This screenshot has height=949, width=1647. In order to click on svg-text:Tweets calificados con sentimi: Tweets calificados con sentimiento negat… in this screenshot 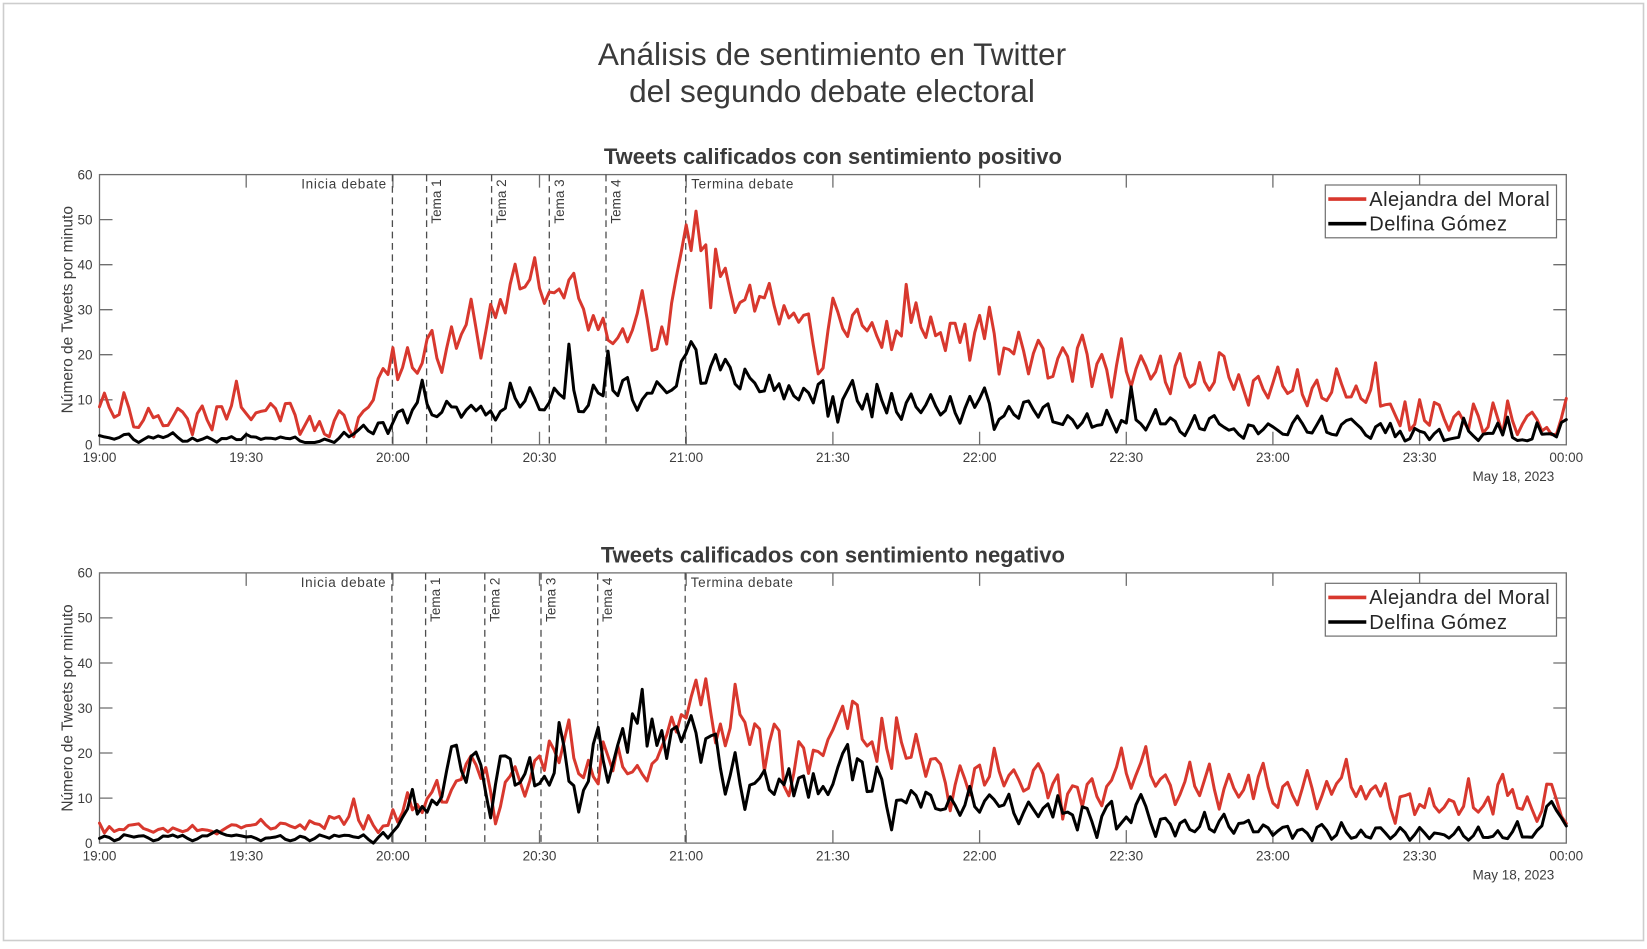, I will do `click(833, 554)`.